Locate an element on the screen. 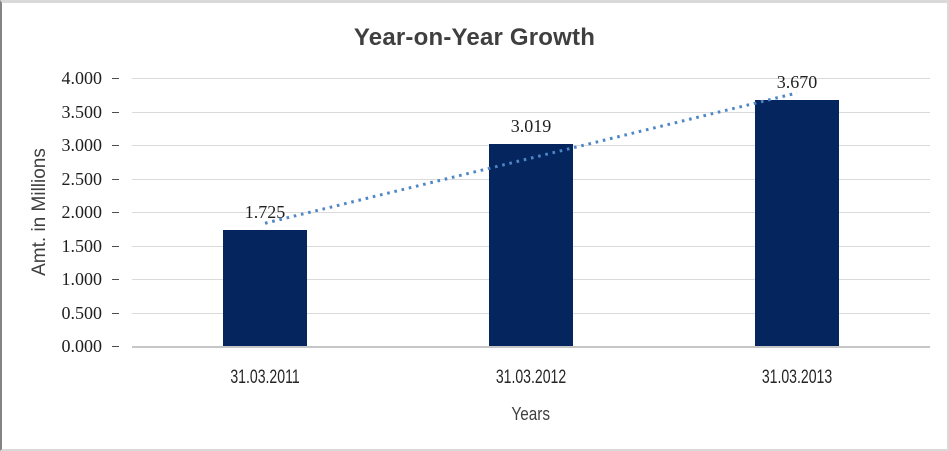  bar-value-label: 1.725 is located at coordinates (265, 212).